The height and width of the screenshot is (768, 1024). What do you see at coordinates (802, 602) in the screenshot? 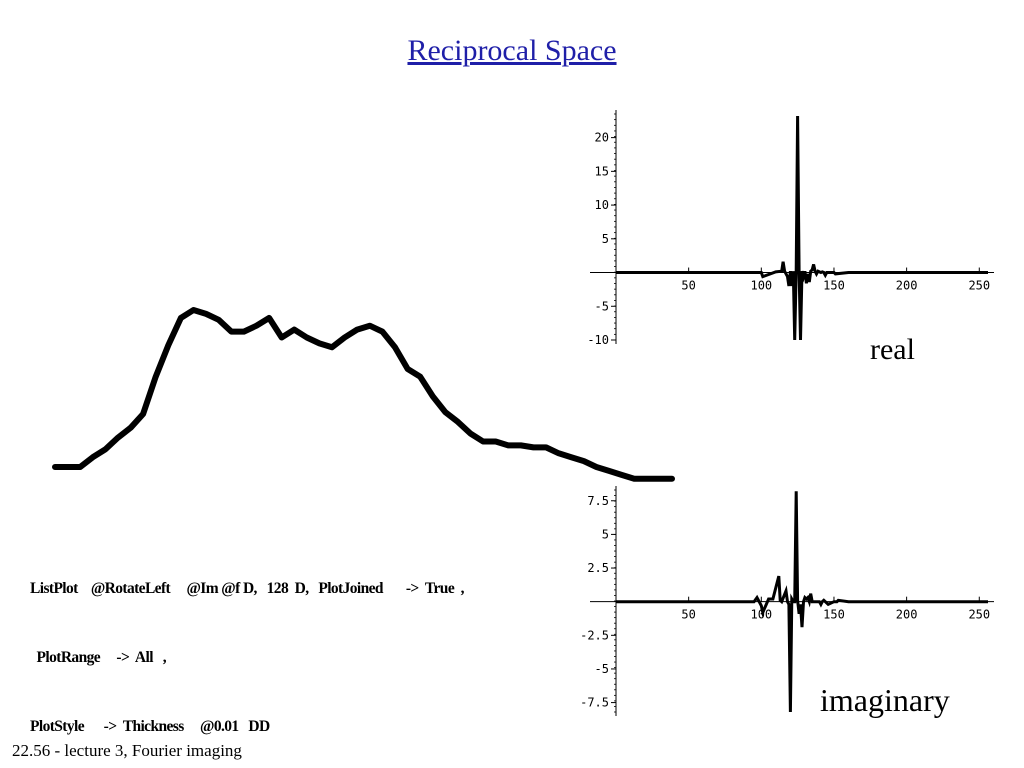
I see `imaginary-series-line` at bounding box center [802, 602].